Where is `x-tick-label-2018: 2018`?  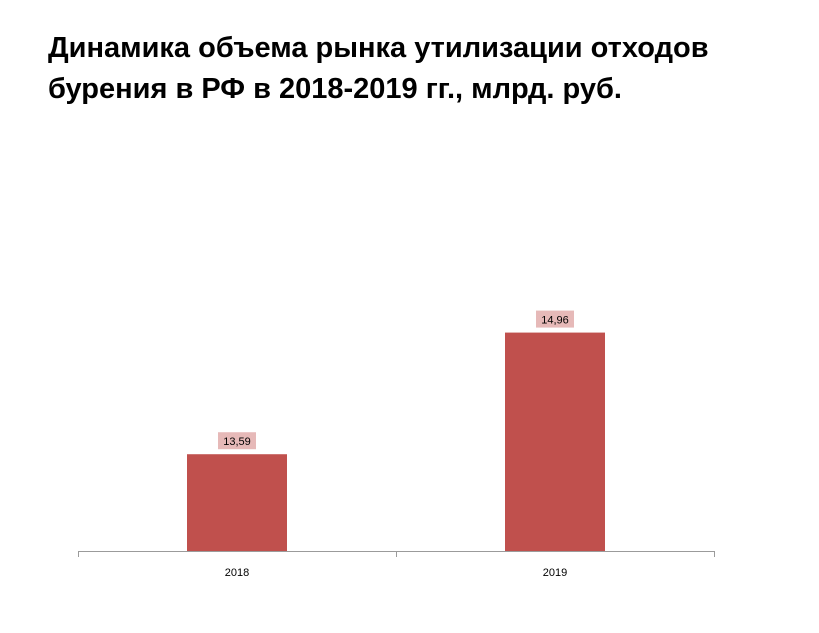
x-tick-label-2018: 2018 is located at coordinates (237, 573).